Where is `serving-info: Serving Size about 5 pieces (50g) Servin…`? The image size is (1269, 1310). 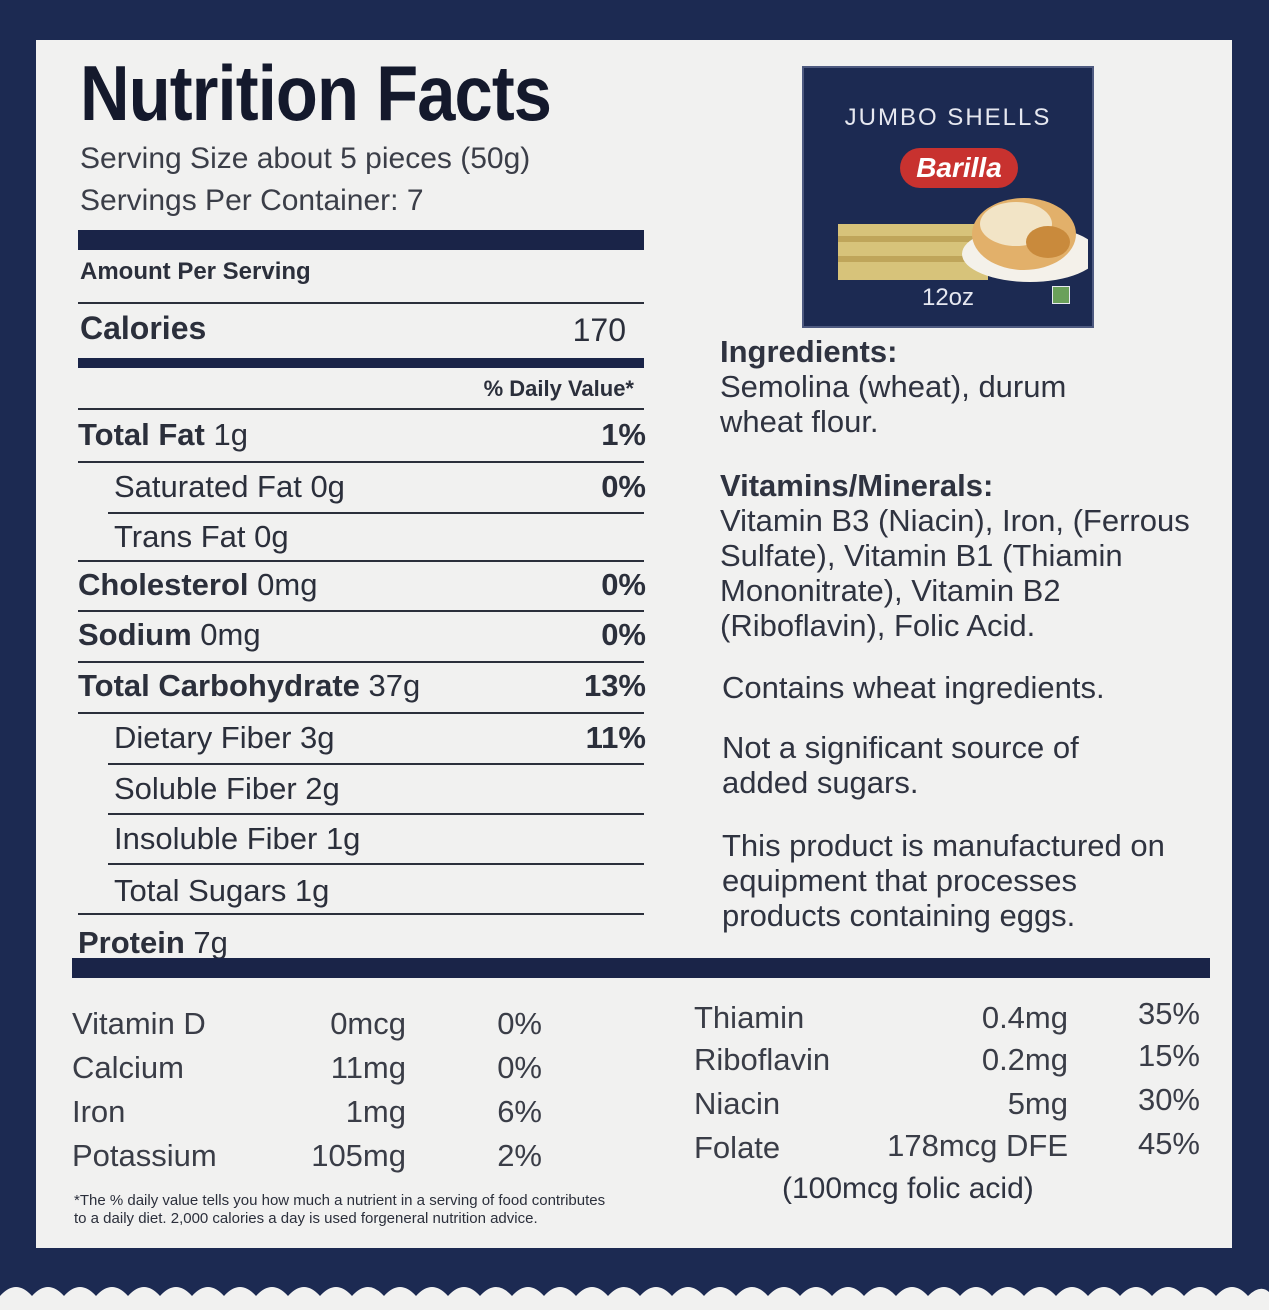 serving-info: Serving Size about 5 pieces (50g) Servin… is located at coordinates (305, 180).